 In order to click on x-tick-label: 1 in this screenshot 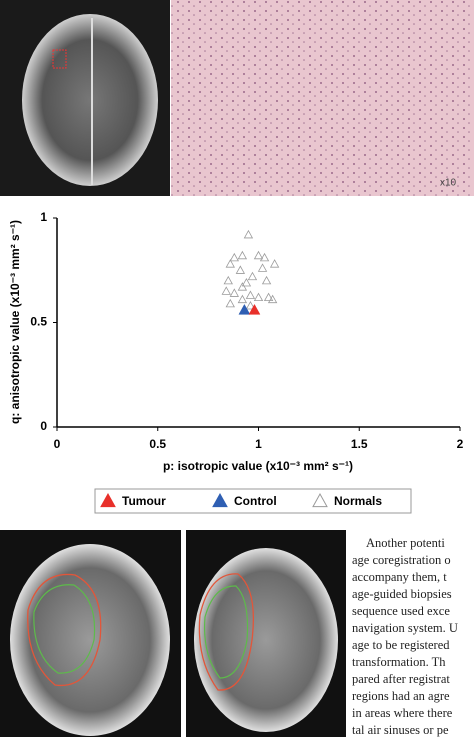, I will do `click(258, 444)`.